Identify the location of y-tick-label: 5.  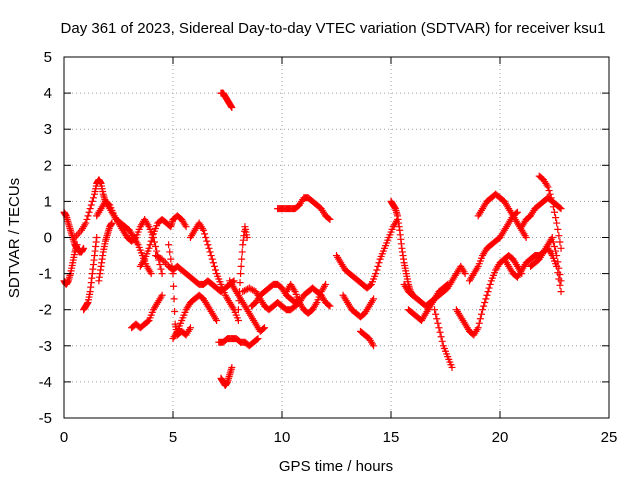
(48, 57).